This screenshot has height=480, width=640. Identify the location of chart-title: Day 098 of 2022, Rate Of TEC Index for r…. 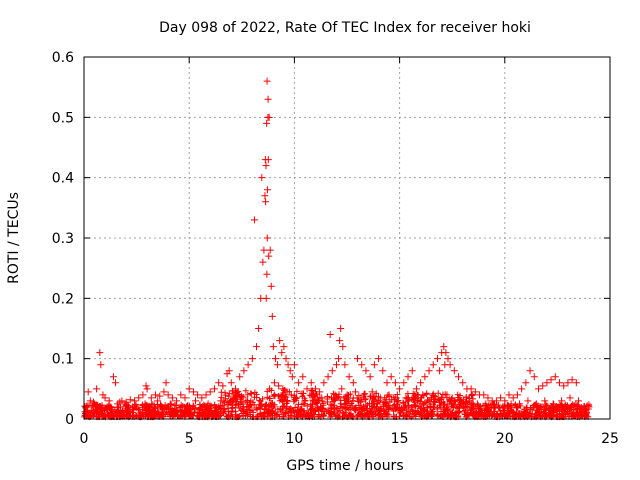
(345, 28).